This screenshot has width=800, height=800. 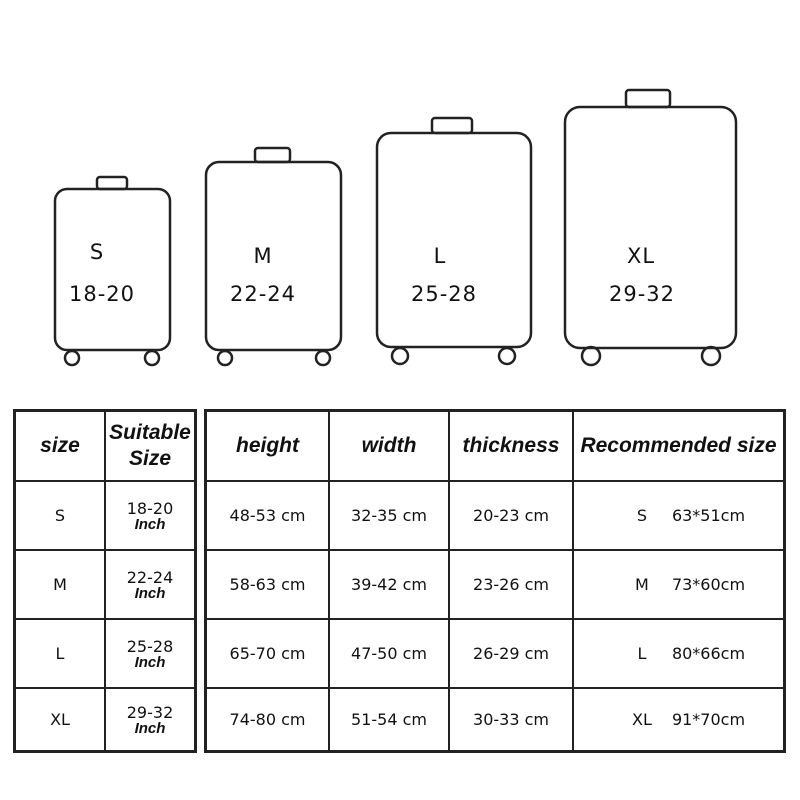 I want to click on height-cell: 48-53 cm, so click(x=267, y=515).